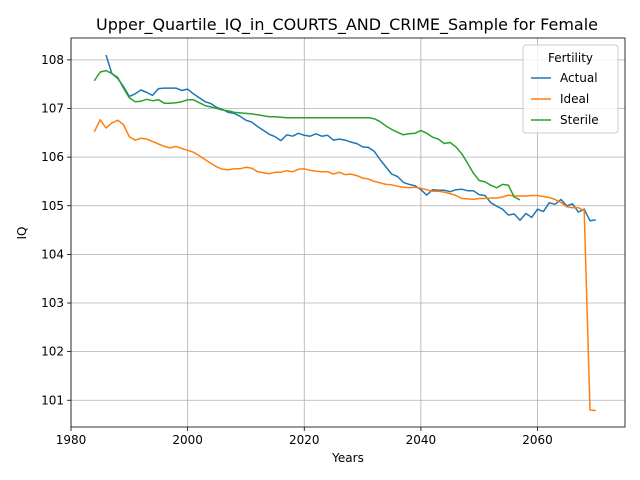 This screenshot has height=480, width=640. What do you see at coordinates (52, 303) in the screenshot?
I see `y-tick-label: 103` at bounding box center [52, 303].